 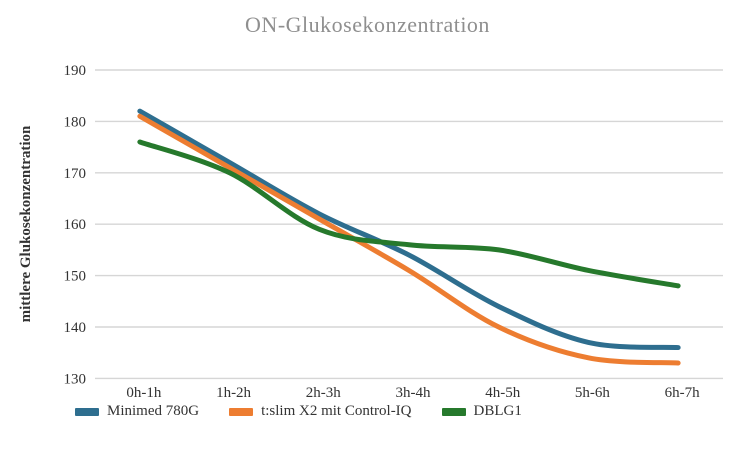 I want to click on legend-item-dblg1: DBLG1, so click(x=481, y=411).